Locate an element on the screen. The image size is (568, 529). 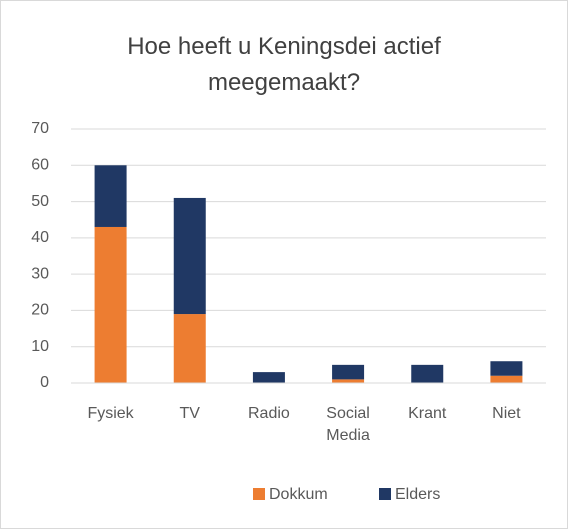
x-tick-label: Radio is located at coordinates (269, 413).